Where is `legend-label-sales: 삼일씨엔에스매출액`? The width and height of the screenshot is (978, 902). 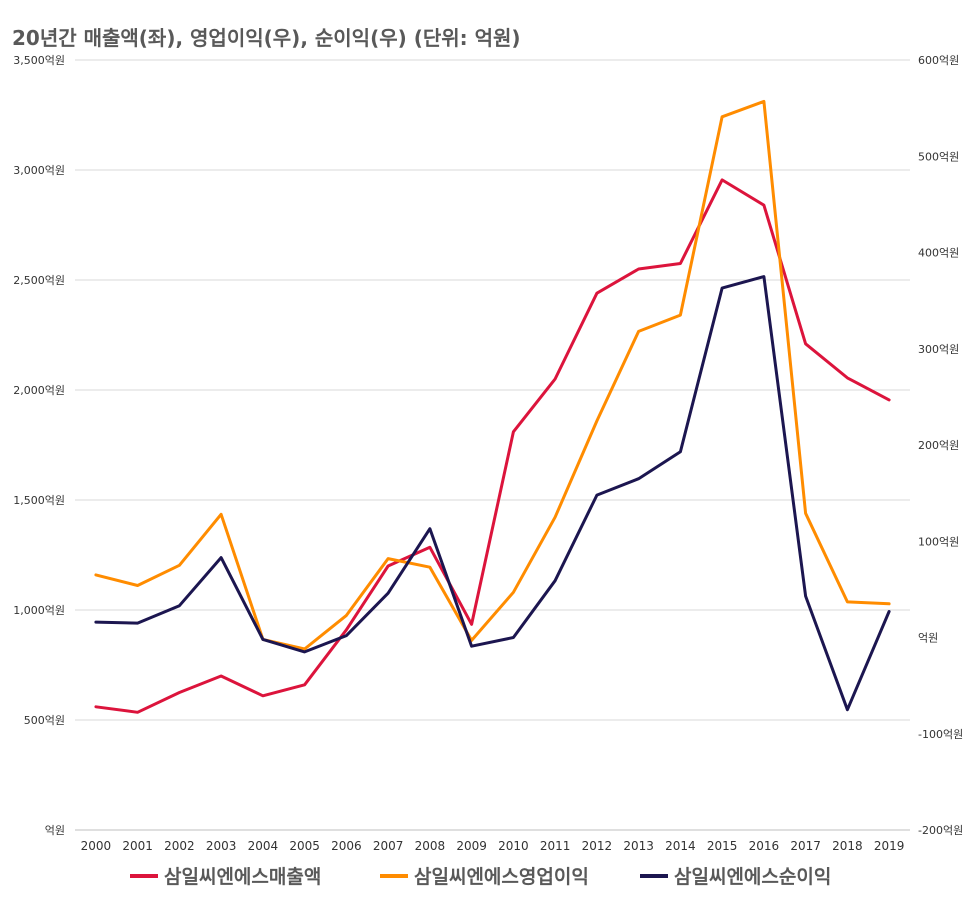
legend-label-sales: 삼일씨엔에스매출액 is located at coordinates (243, 877).